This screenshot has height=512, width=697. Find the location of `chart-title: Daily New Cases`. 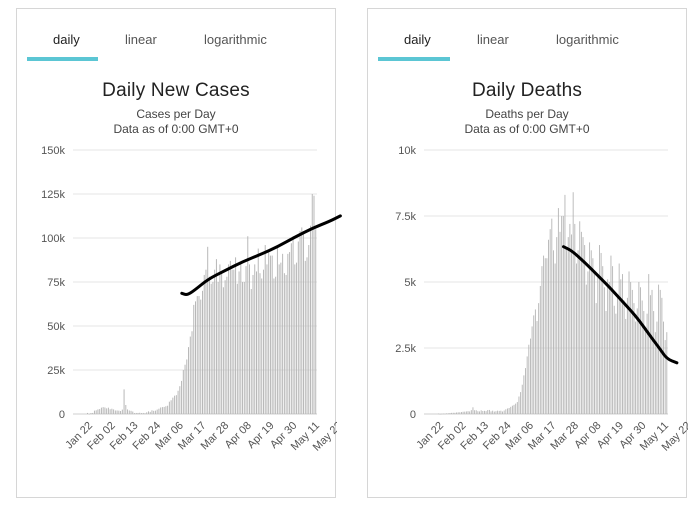

chart-title: Daily New Cases is located at coordinates (176, 90).